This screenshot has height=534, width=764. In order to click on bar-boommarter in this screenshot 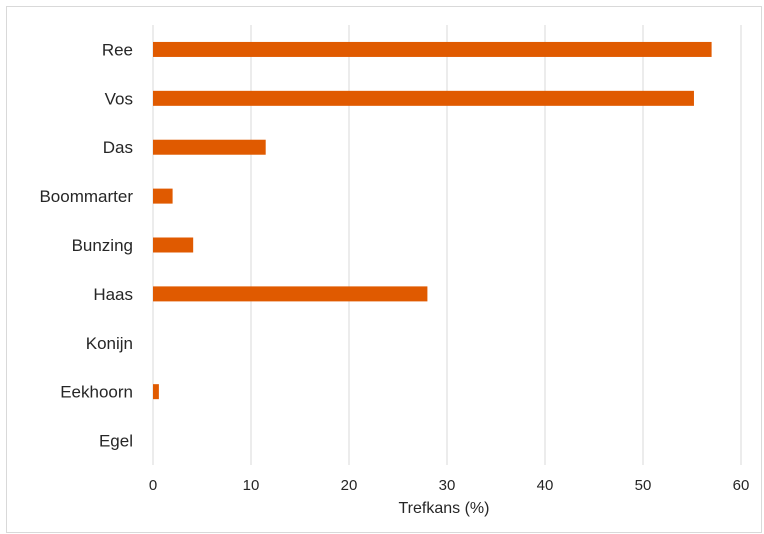, I will do `click(163, 196)`.